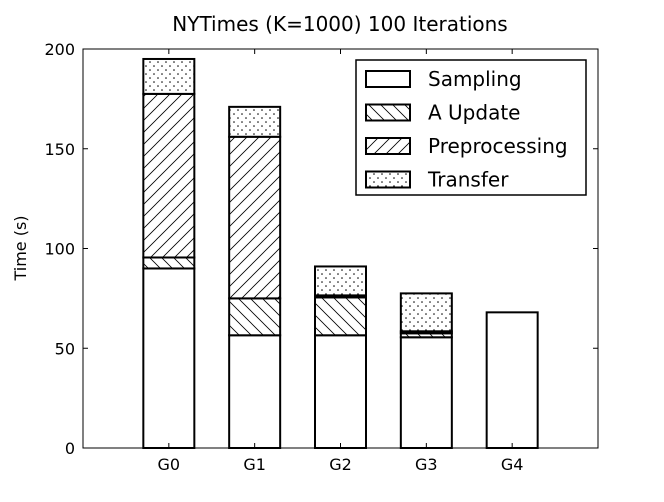  What do you see at coordinates (468, 180) in the screenshot?
I see `legend-label: Transfer` at bounding box center [468, 180].